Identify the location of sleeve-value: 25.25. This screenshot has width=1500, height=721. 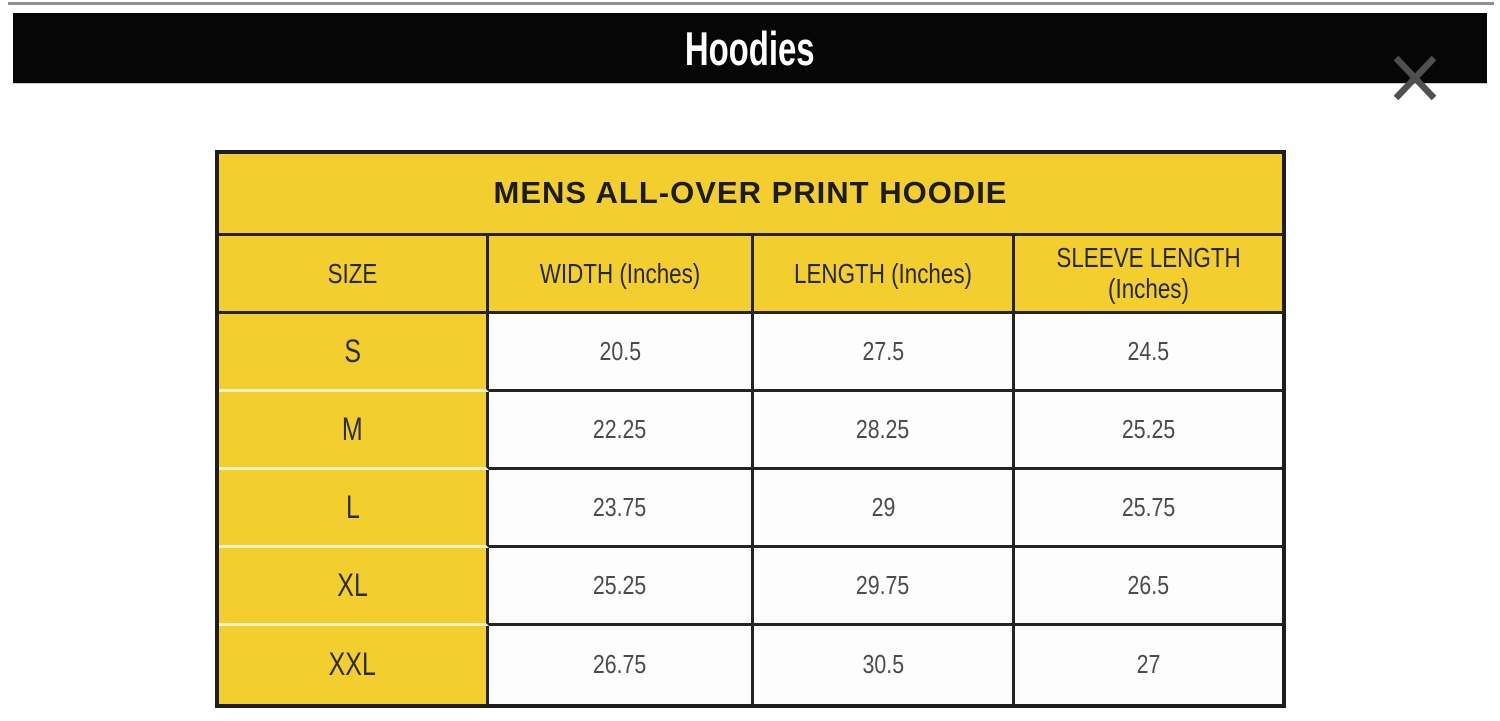
(1148, 428).